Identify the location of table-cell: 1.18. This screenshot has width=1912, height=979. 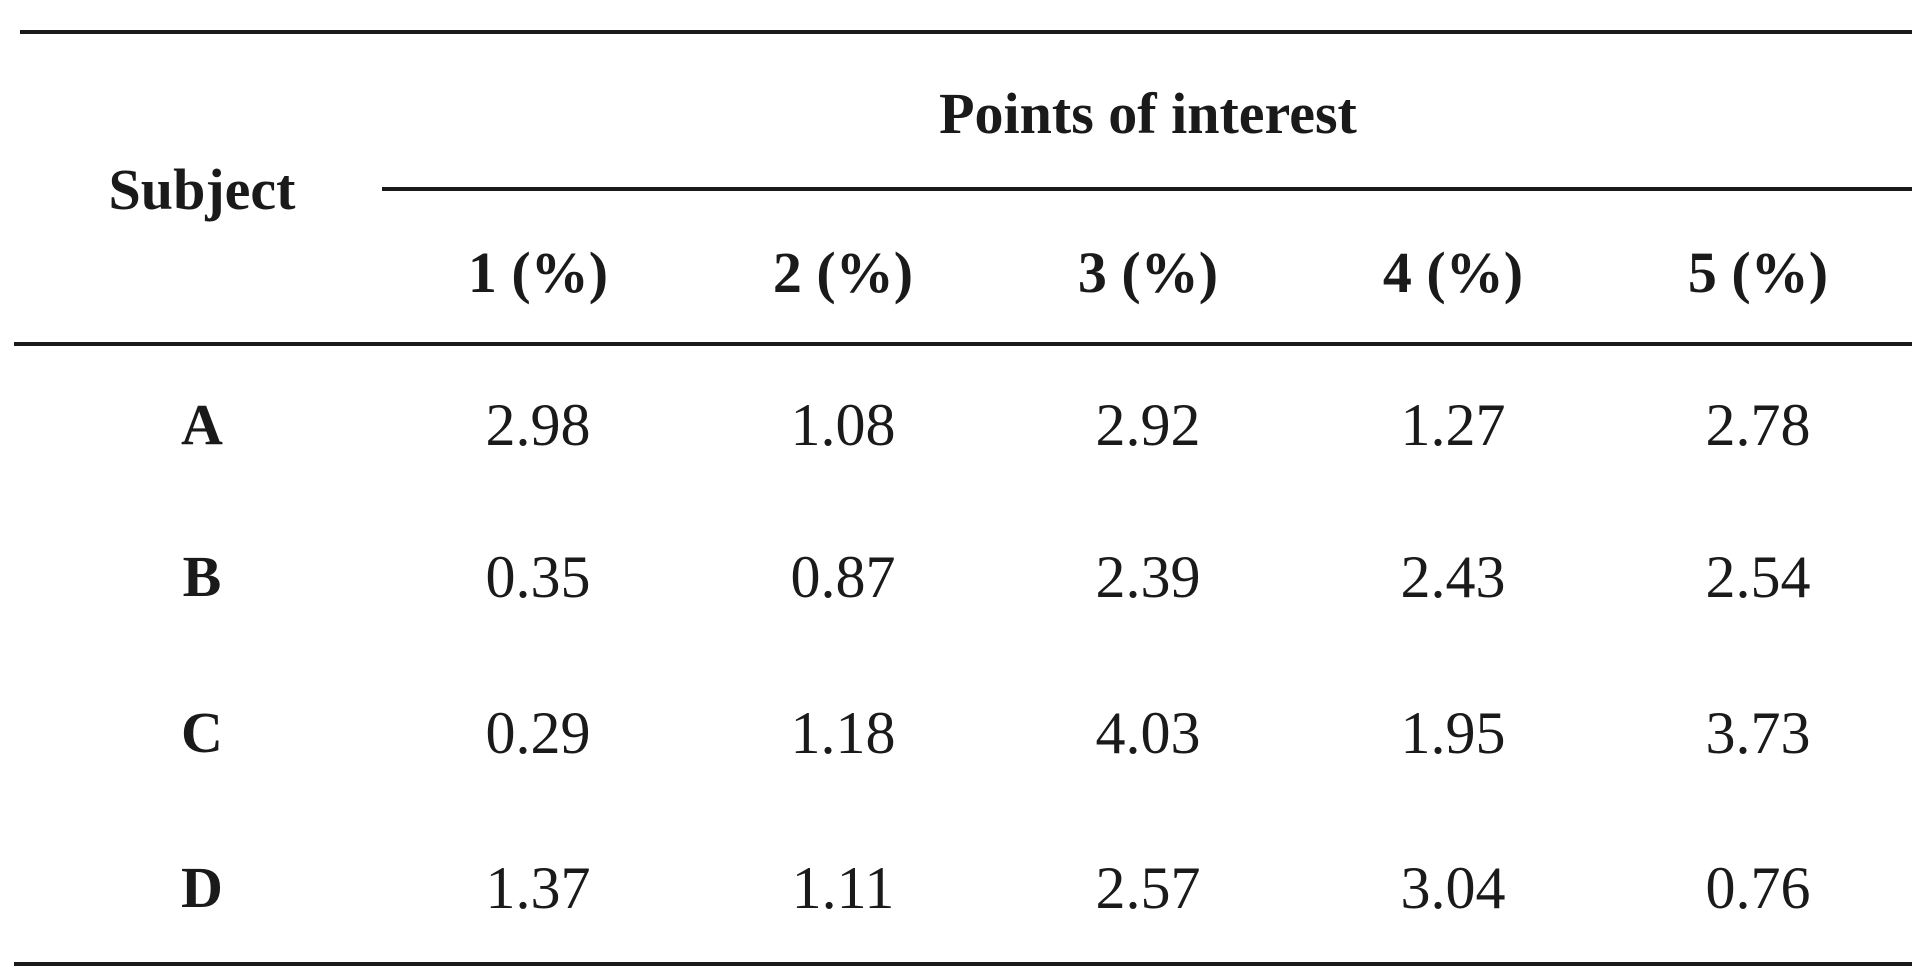
(843, 733).